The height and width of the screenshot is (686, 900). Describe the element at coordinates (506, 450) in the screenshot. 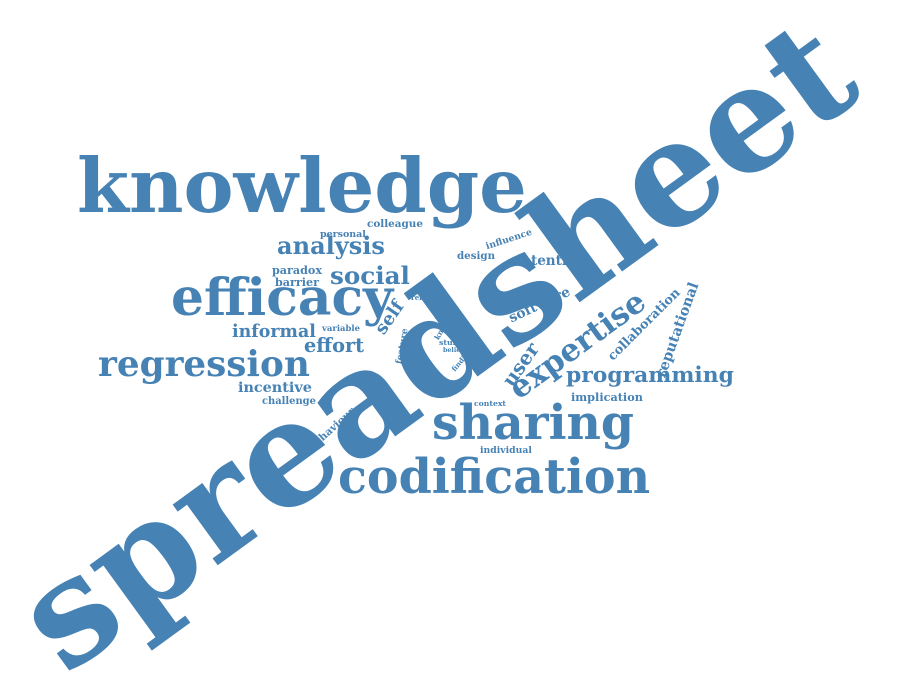

I see `word-individual: individual` at that location.